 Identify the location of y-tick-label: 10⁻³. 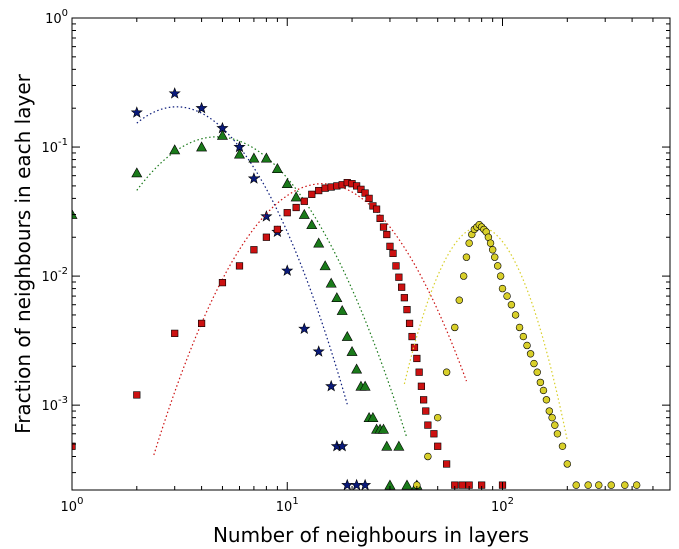
(54, 404).